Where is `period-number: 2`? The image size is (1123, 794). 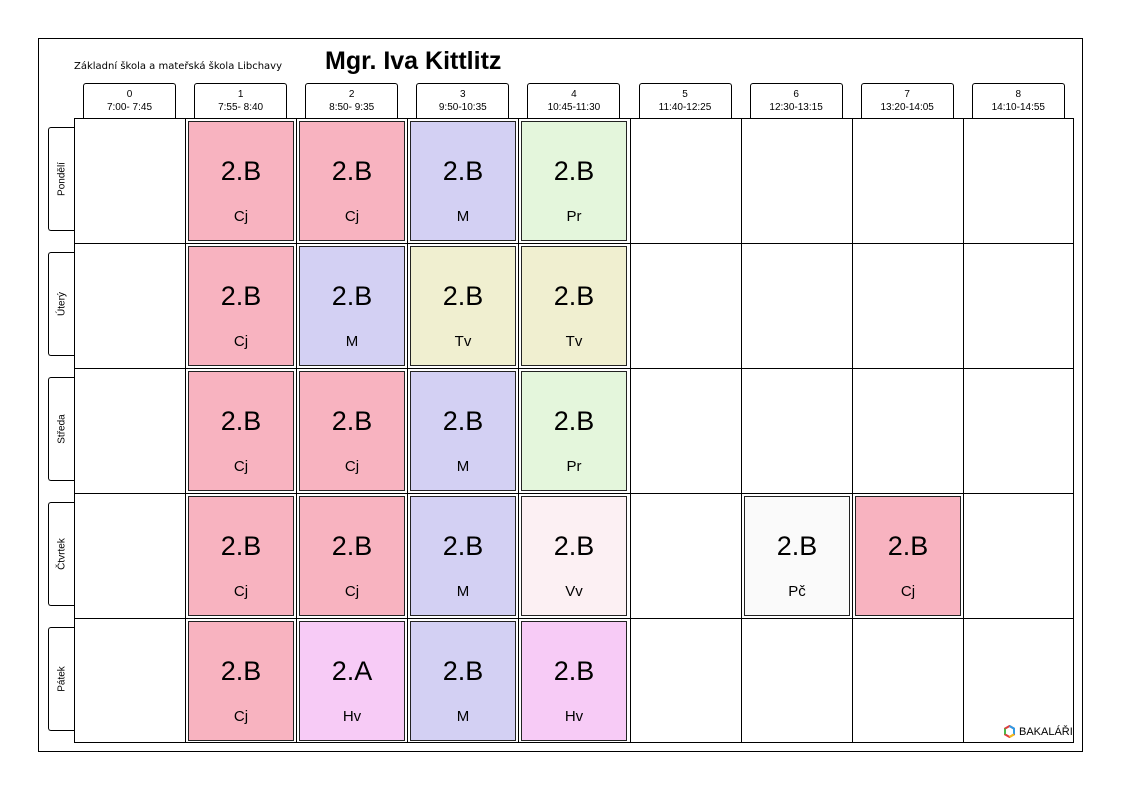 period-number: 2 is located at coordinates (351, 94).